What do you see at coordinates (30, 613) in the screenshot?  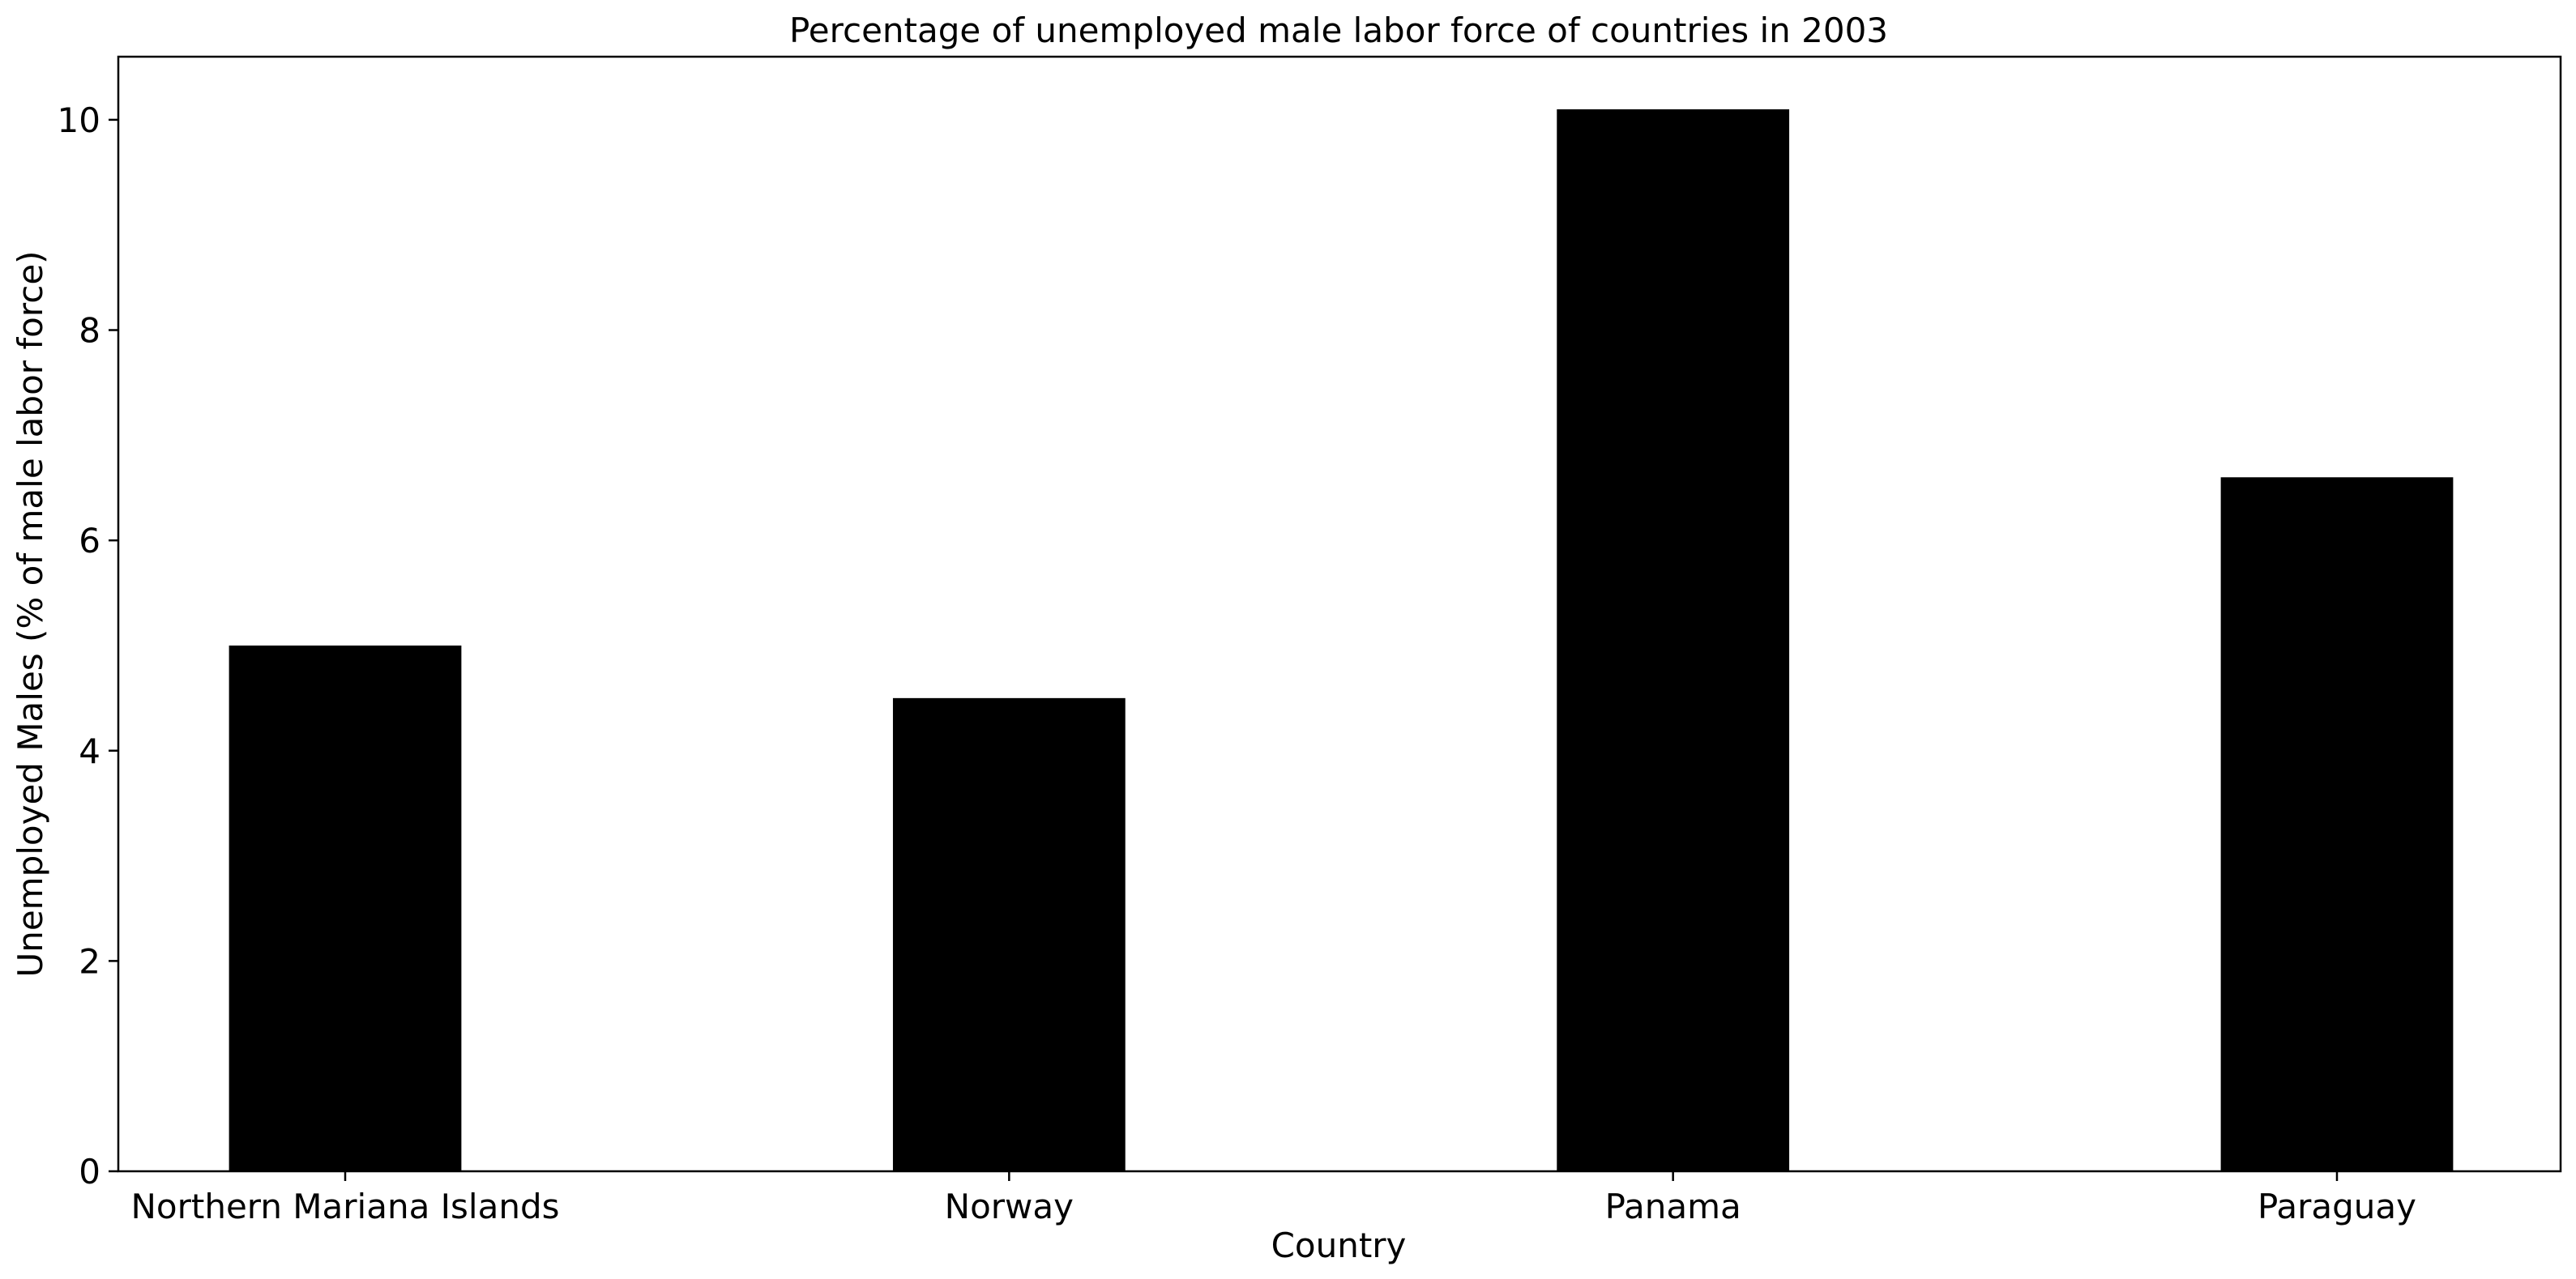 I see `y-axis-label: Unemployed Males (% of male labor force)` at bounding box center [30, 613].